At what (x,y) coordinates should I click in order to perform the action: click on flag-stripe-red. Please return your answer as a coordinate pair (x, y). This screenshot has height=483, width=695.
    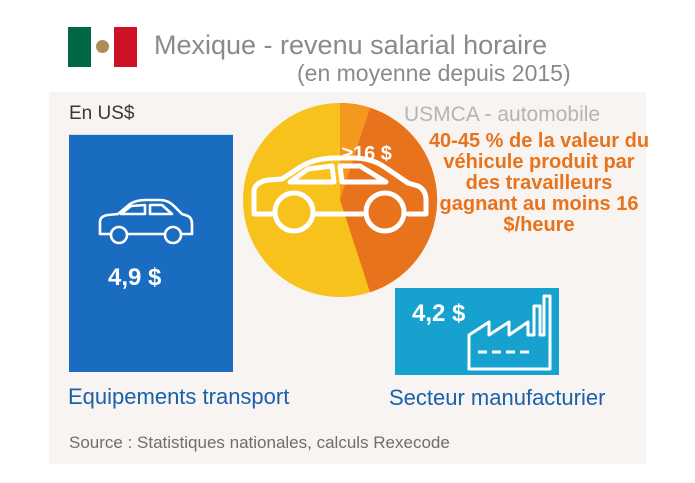
    Looking at the image, I should click on (125, 47).